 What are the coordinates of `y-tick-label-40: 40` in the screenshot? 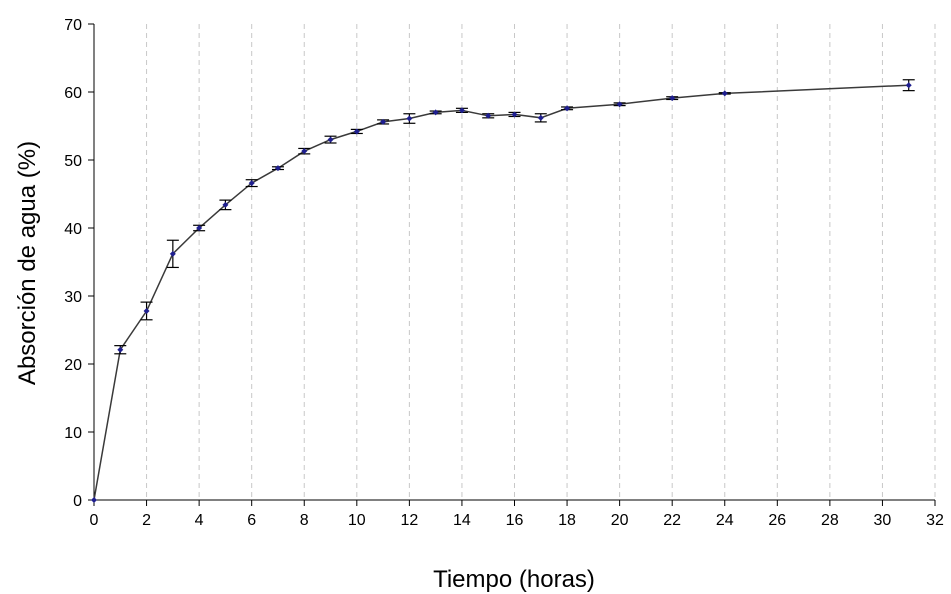 It's located at (73, 229).